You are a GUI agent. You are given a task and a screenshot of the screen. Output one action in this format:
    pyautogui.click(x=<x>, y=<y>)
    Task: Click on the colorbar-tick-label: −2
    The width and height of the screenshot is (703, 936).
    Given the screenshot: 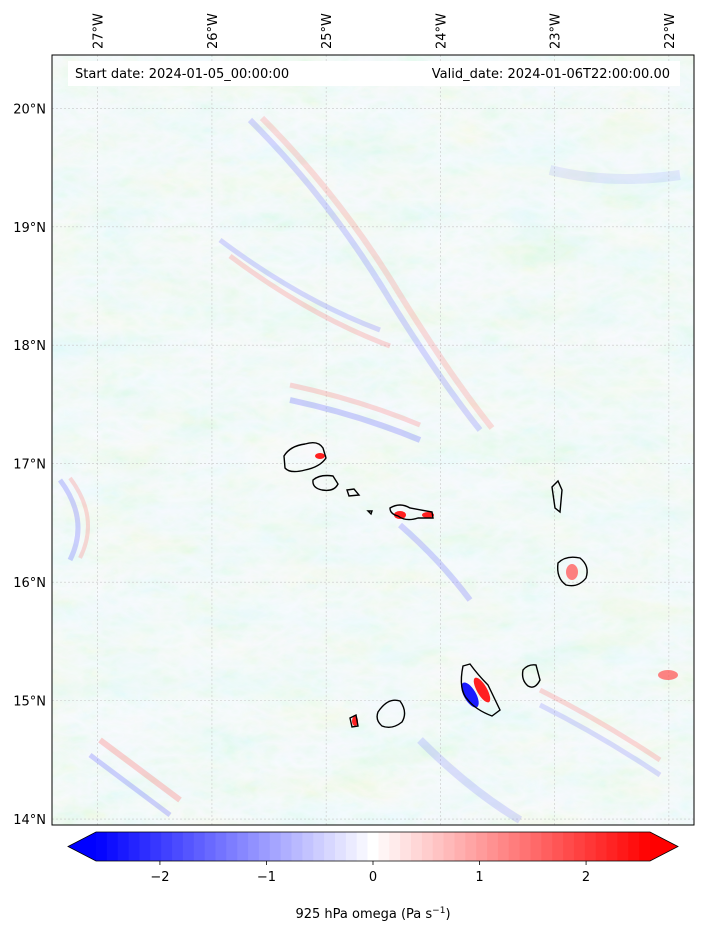 What is the action you would take?
    pyautogui.click(x=159, y=877)
    